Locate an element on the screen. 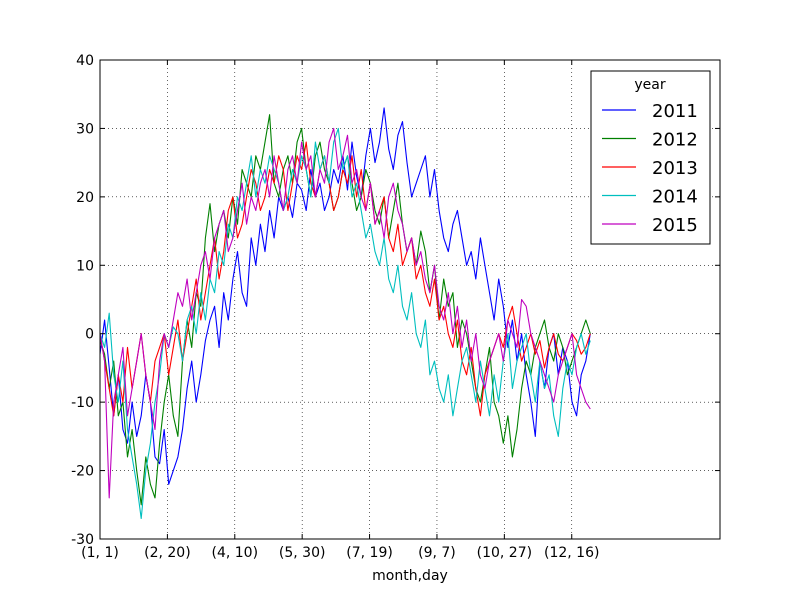 This screenshot has height=605, width=800. legend: year 2011 2012 2013 2014 2015 is located at coordinates (650, 157).